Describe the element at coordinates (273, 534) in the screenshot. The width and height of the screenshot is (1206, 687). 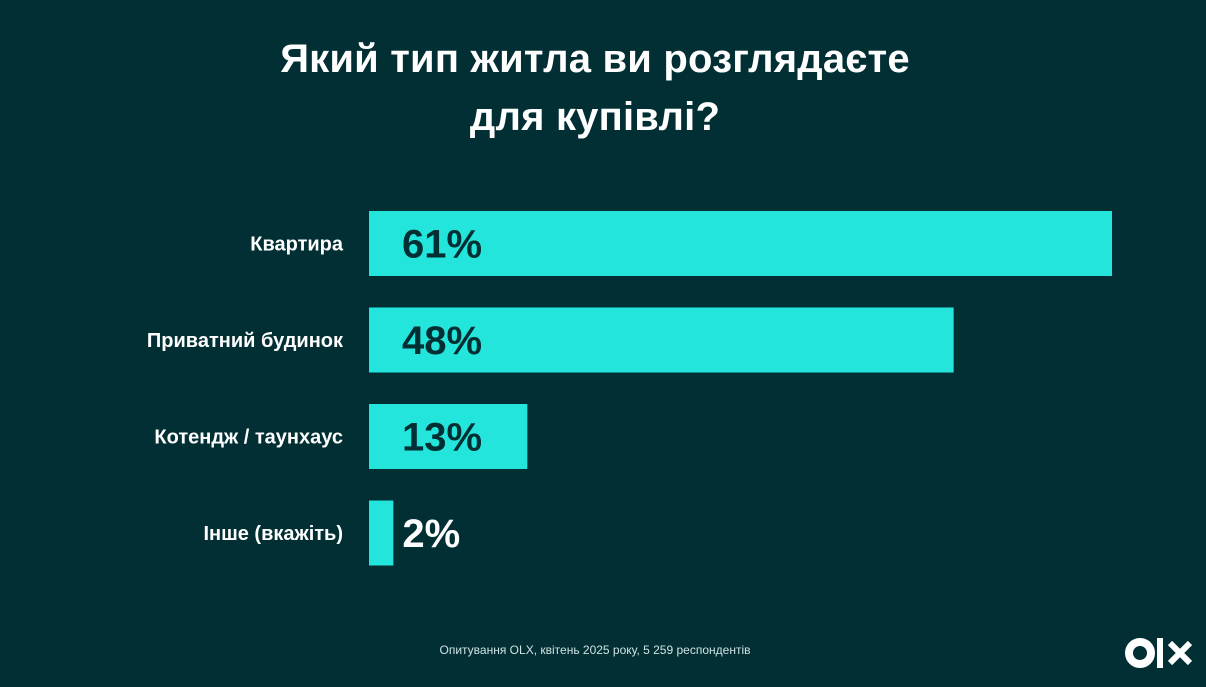
I see `category-label: Інше (вкажіть)` at that location.